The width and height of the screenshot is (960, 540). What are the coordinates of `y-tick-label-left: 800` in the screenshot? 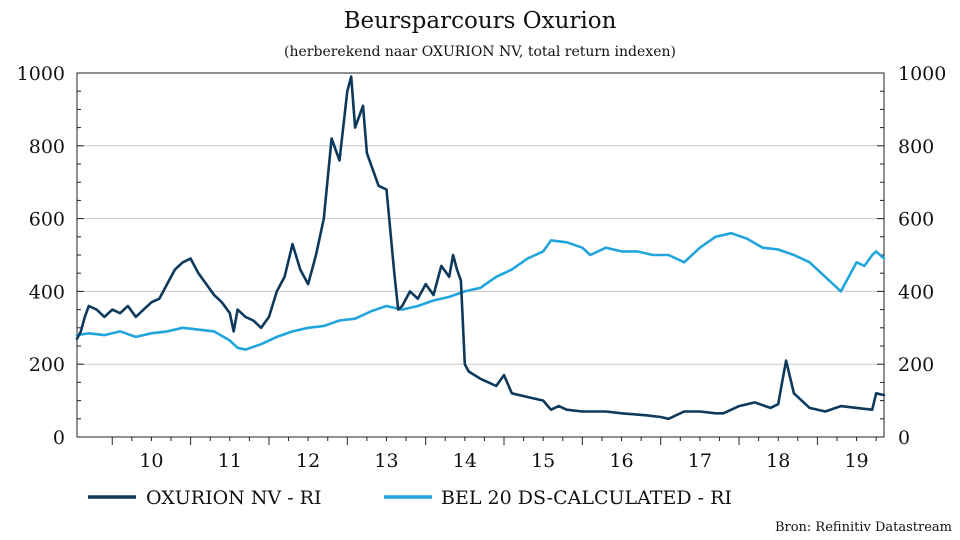 It's located at (47, 147).